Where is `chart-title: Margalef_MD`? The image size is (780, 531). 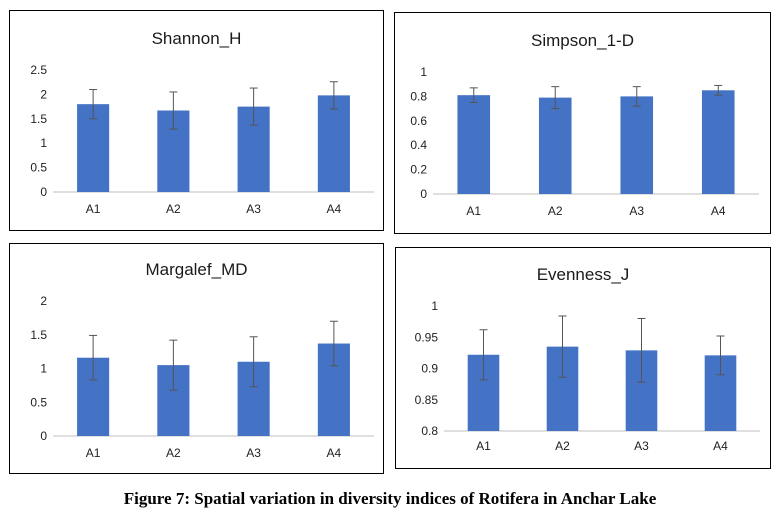
chart-title: Margalef_MD is located at coordinates (196, 269).